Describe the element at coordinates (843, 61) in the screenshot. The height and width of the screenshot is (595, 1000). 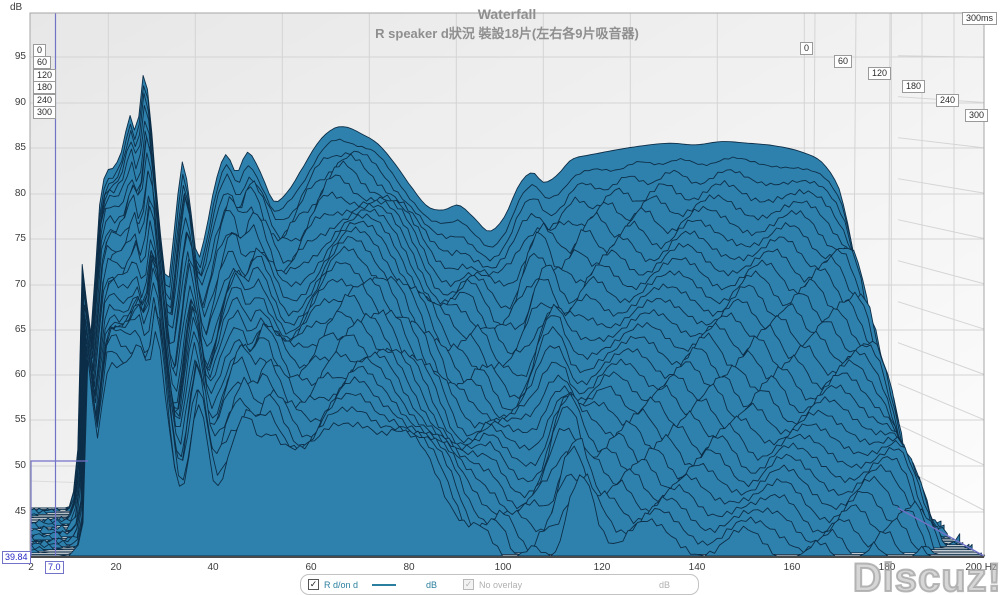
I see `time-tick-right: 60` at that location.